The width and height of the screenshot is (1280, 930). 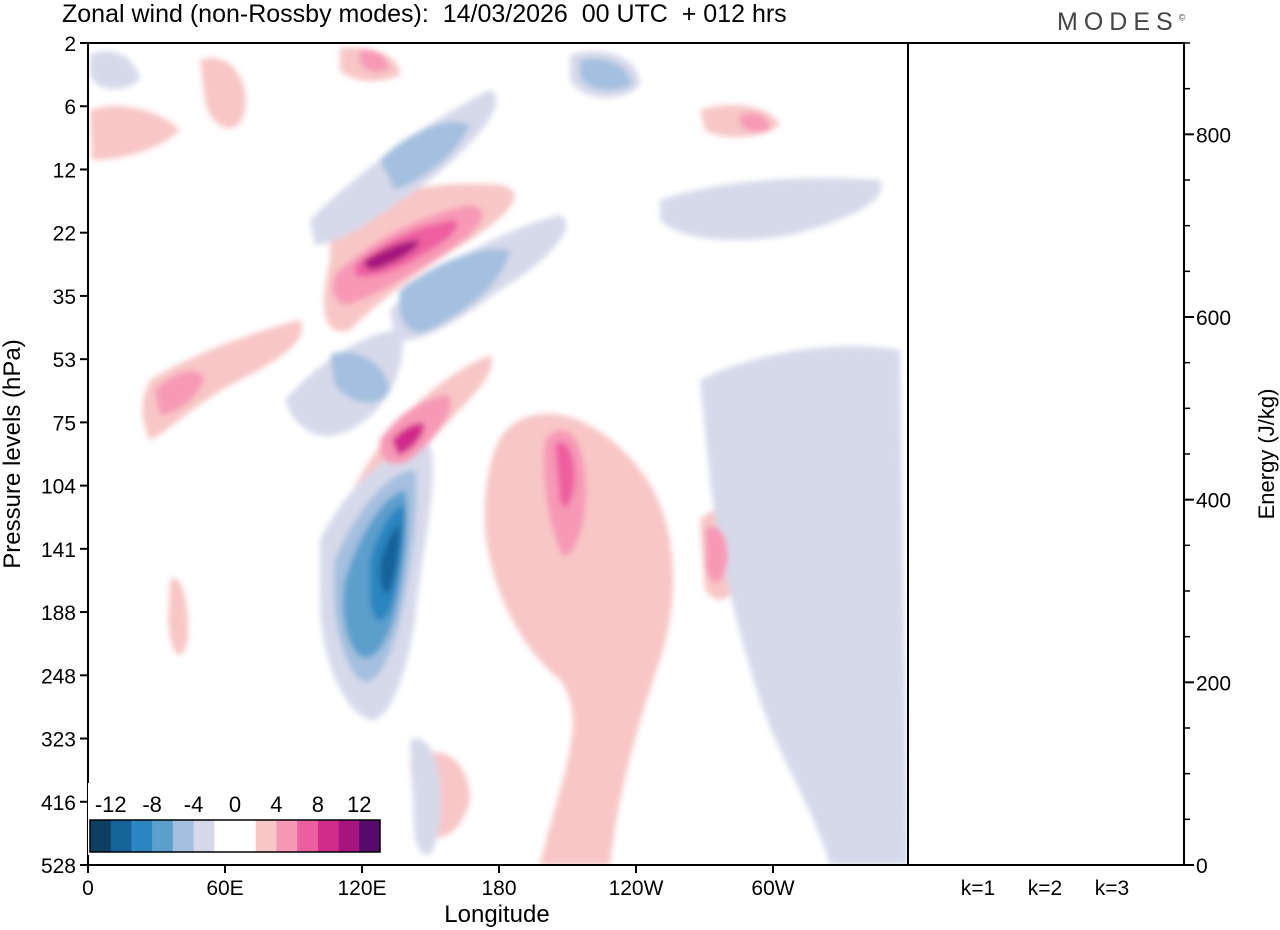 What do you see at coordinates (64, 234) in the screenshot?
I see `y-tick-label: 22` at bounding box center [64, 234].